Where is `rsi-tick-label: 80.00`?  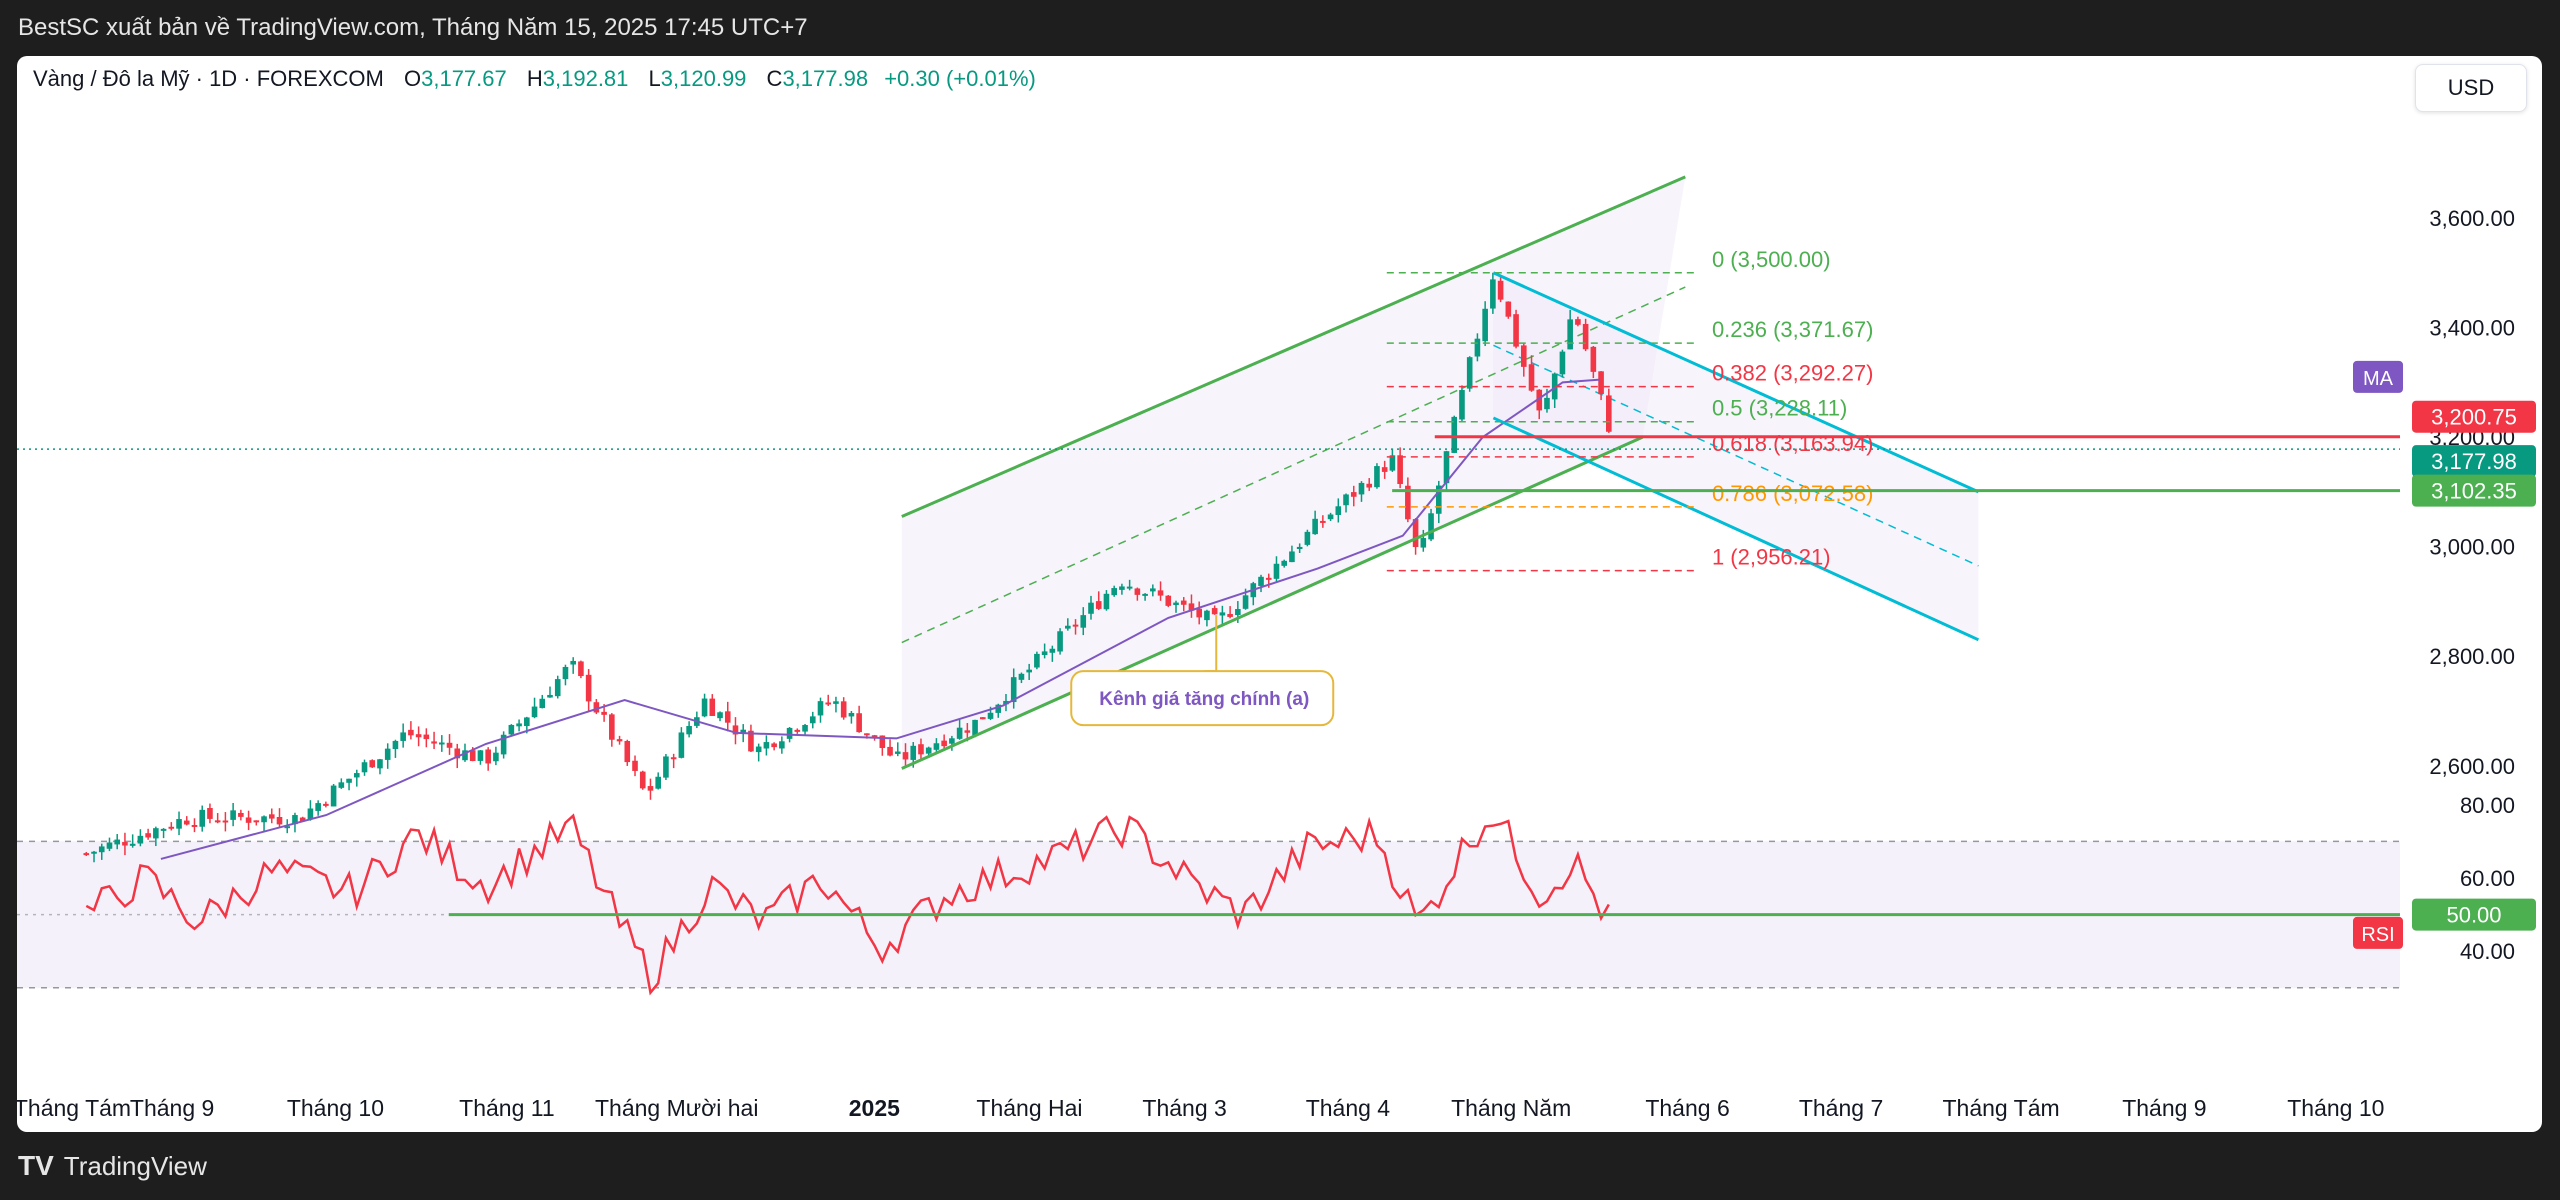 rsi-tick-label: 80.00 is located at coordinates (2487, 805).